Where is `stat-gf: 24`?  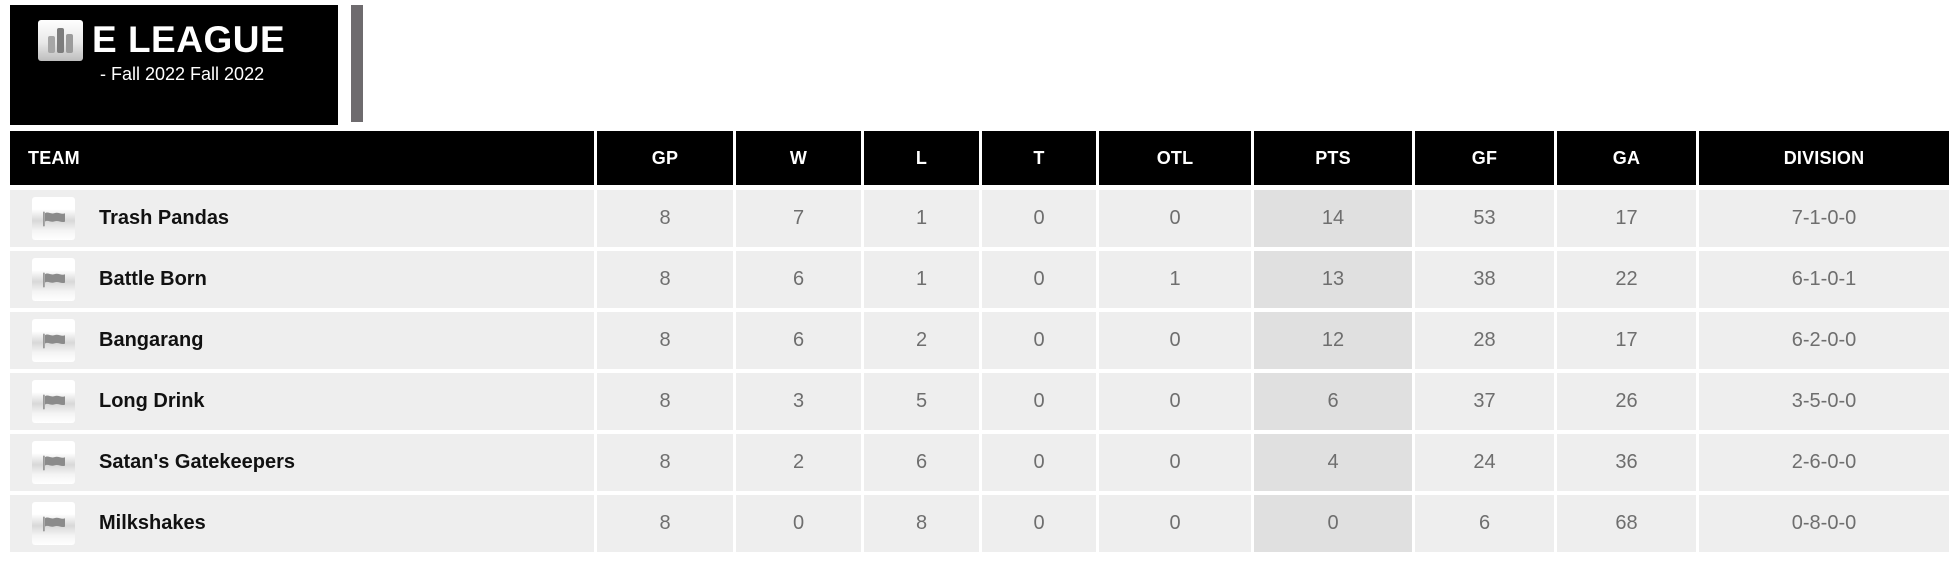 stat-gf: 24 is located at coordinates (1484, 462).